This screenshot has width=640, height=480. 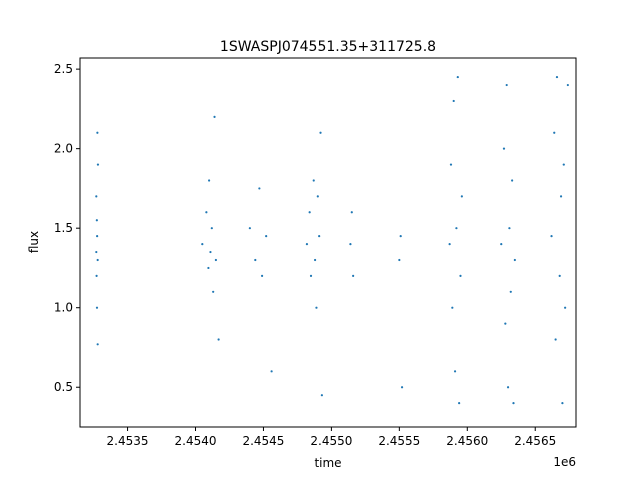 I want to click on y-tick-label: 2.0, so click(x=63, y=149).